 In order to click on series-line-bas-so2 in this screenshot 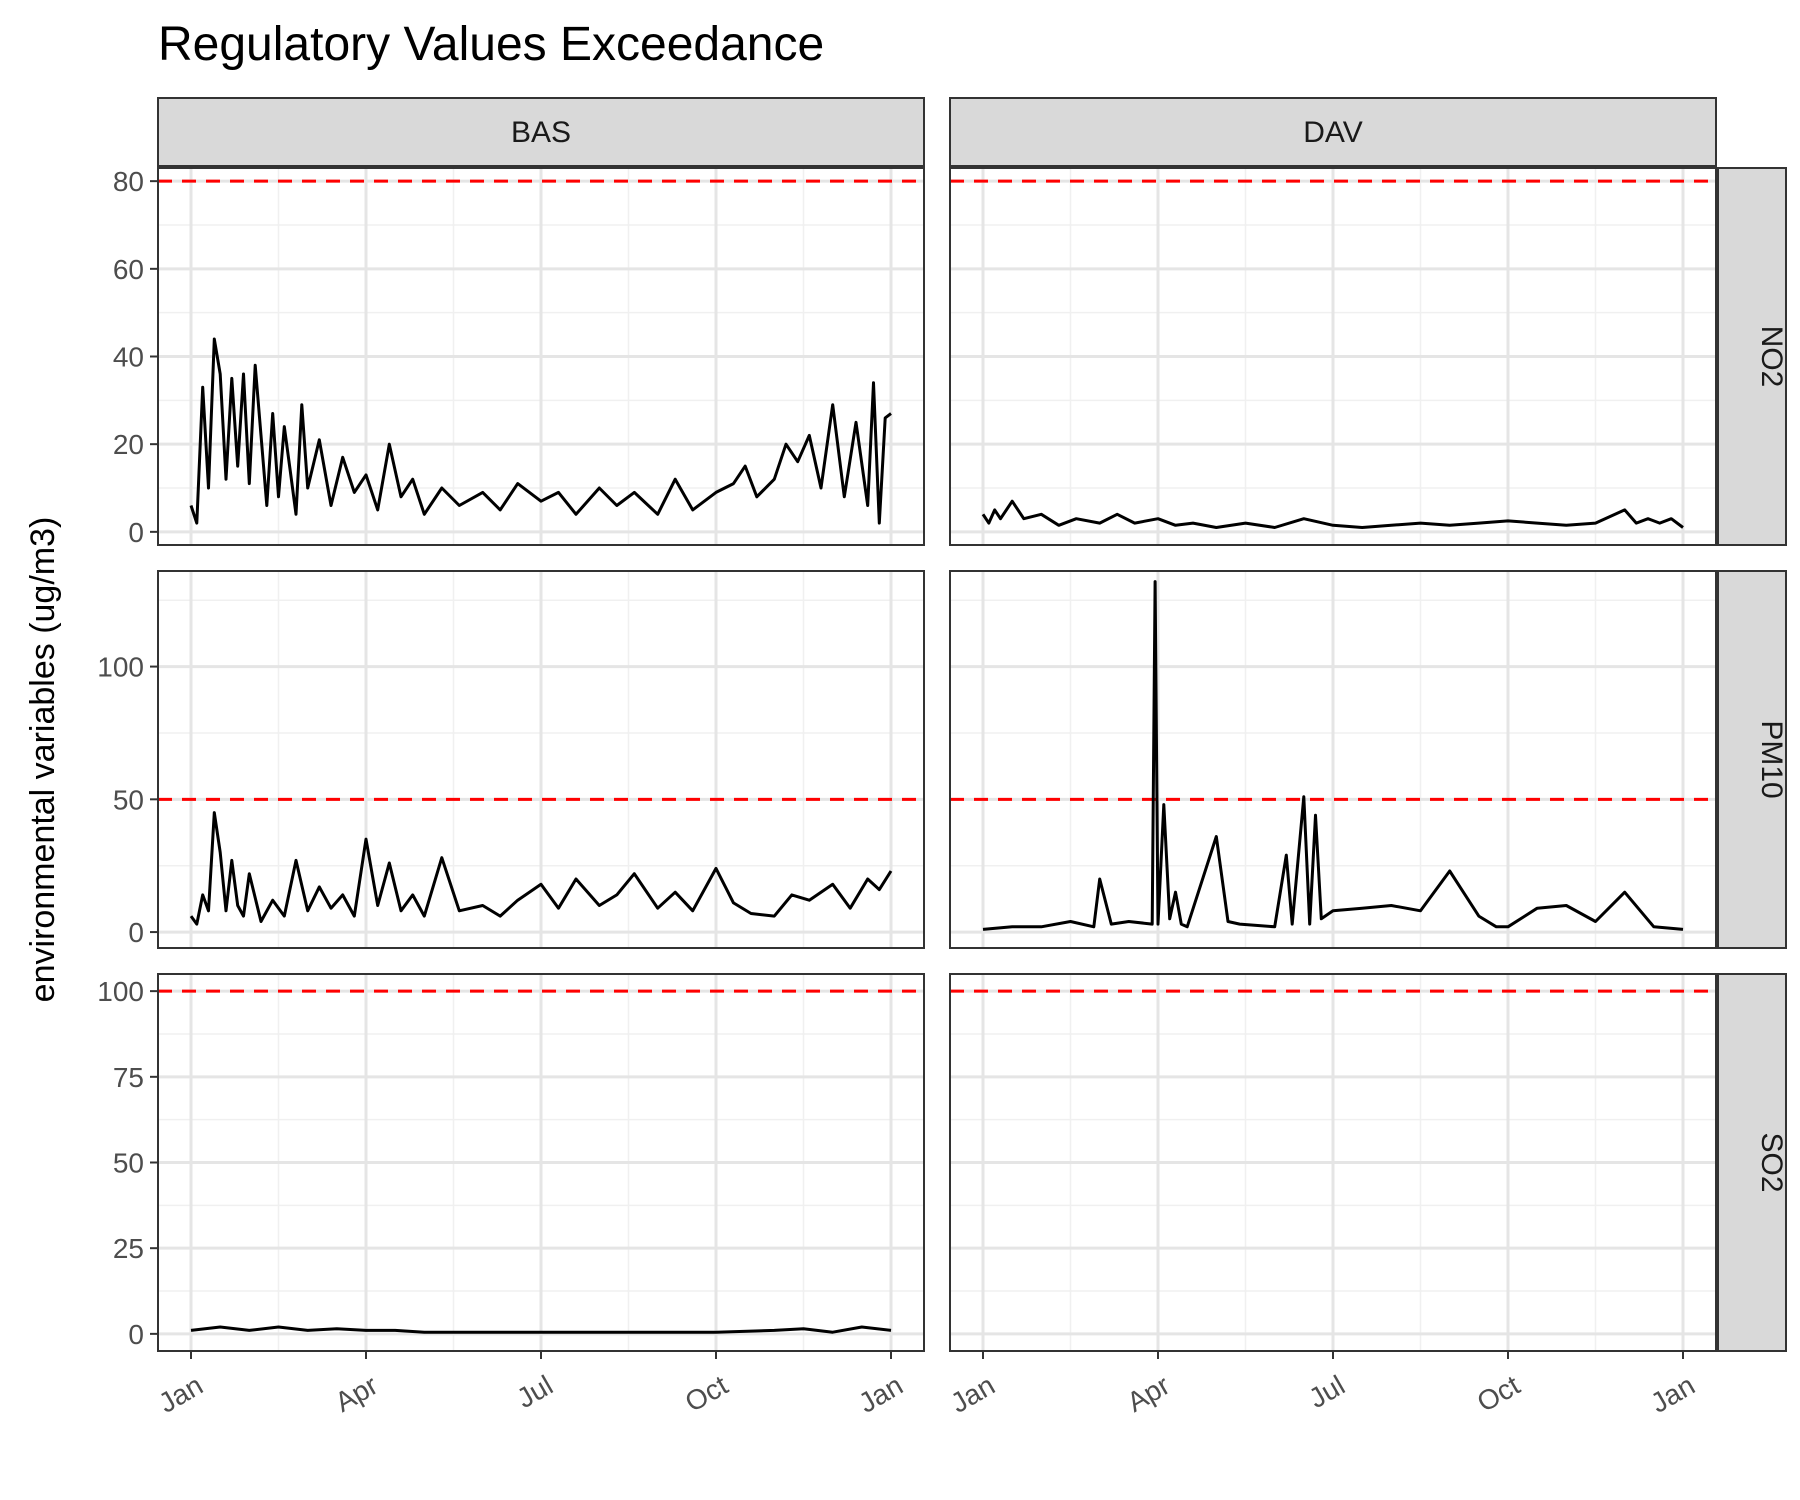, I will do `click(541, 1329)`.